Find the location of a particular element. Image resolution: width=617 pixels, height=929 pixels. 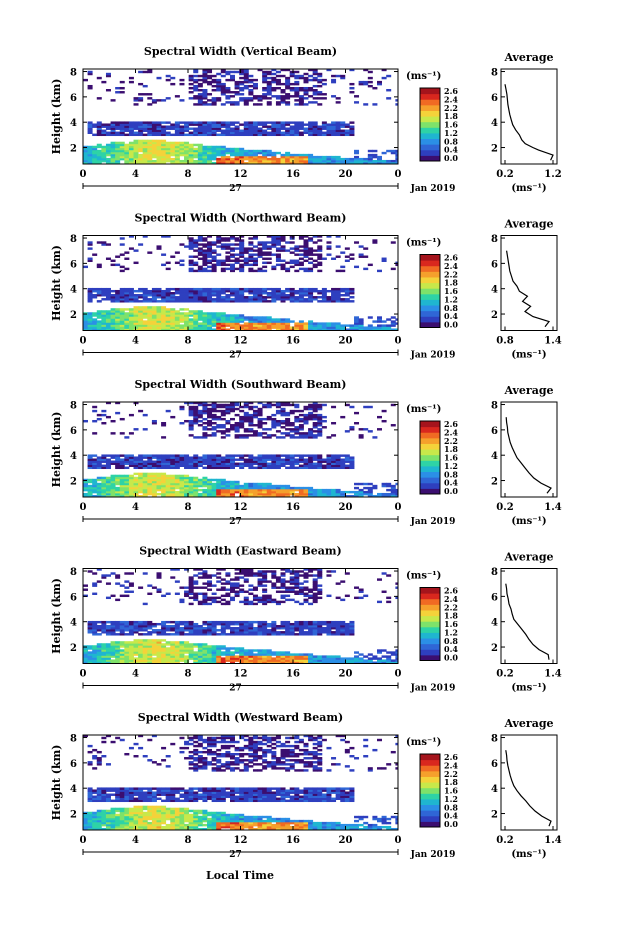

colorbar-tick-label: 1.6 is located at coordinates (451, 291).